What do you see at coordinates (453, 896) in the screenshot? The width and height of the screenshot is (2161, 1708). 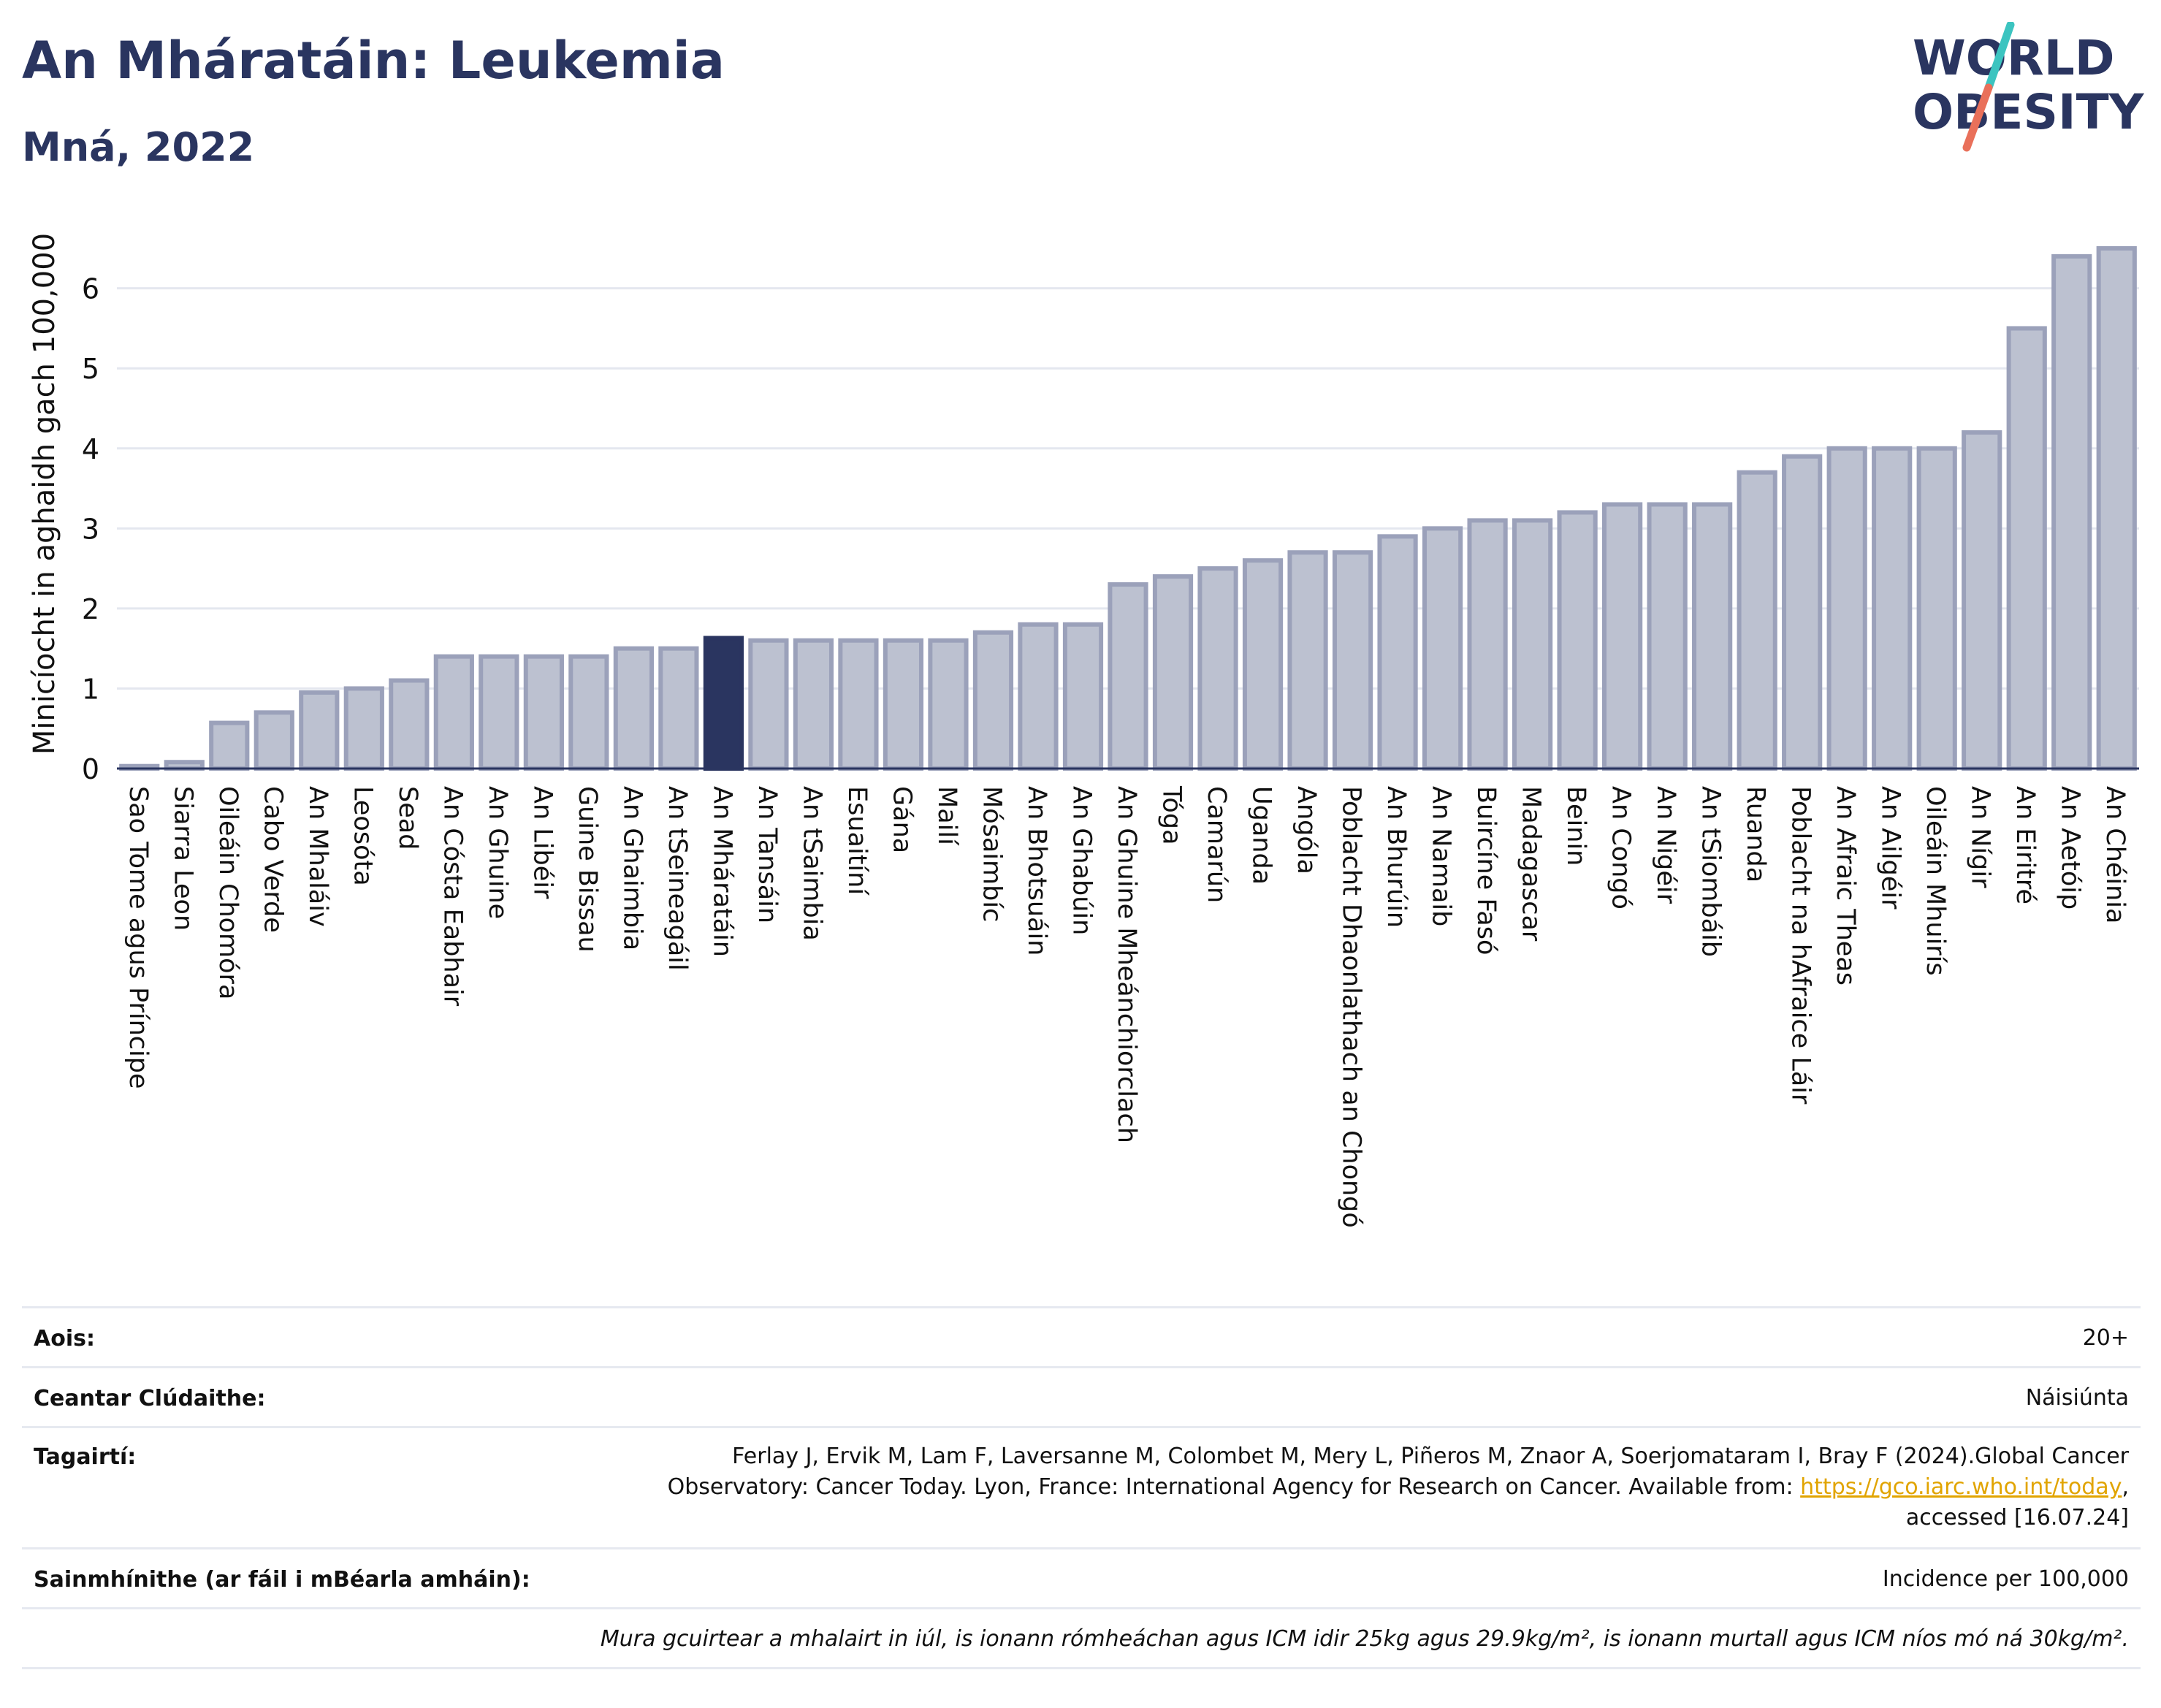 I see `x-tick-label: An Cósta Eabhair` at bounding box center [453, 896].